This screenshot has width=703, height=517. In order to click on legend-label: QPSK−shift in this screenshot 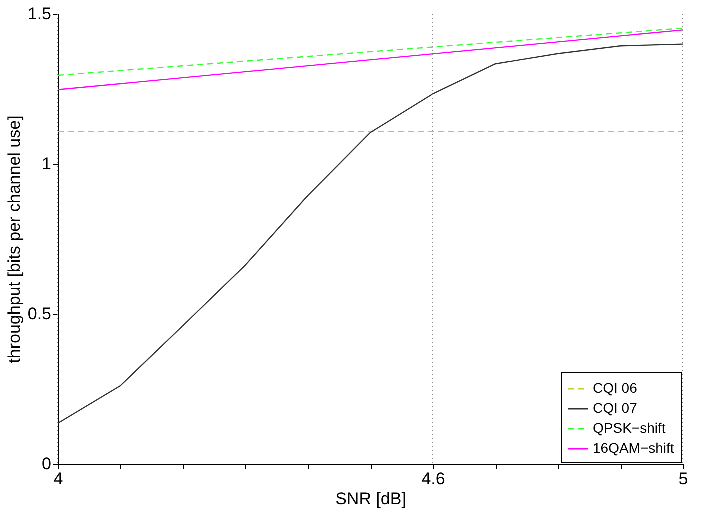, I will do `click(629, 428)`.